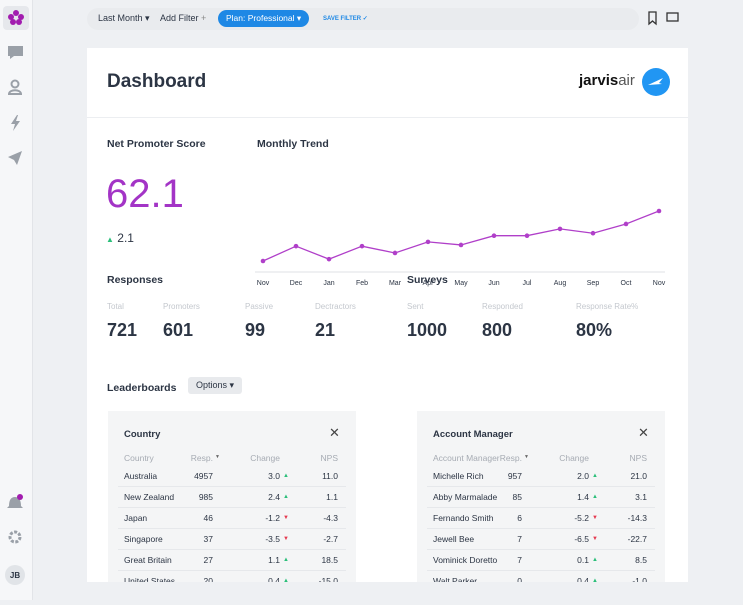  Describe the element at coordinates (141, 388) in the screenshot. I see `leaderboards-label: Leaderboards` at that location.